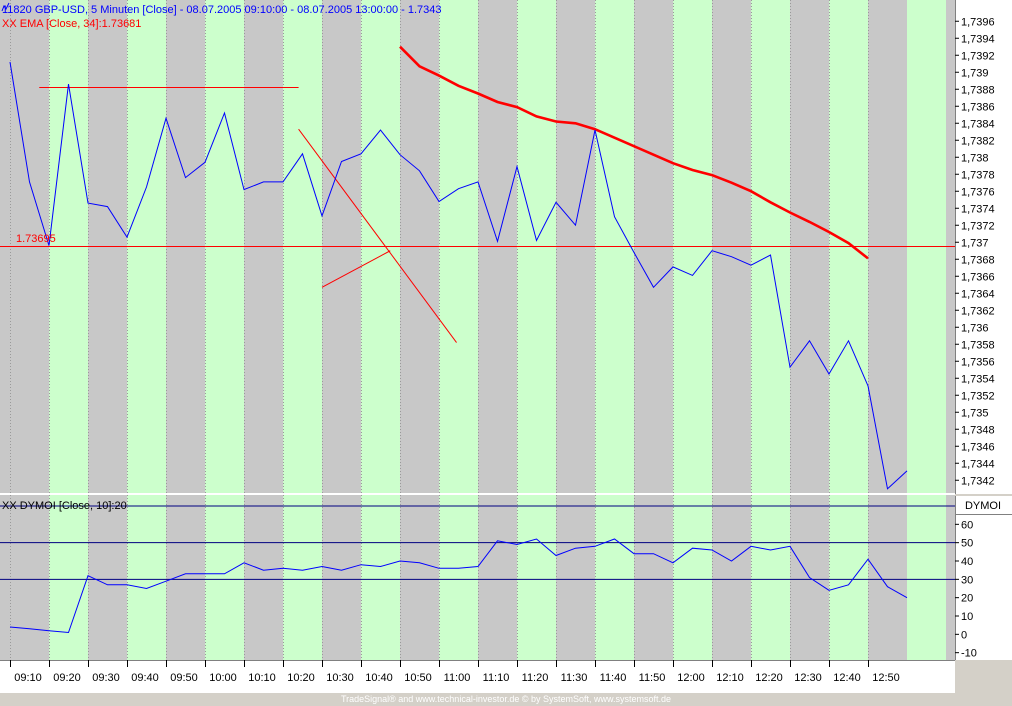  Describe the element at coordinates (967, 599) in the screenshot. I see `dymoi-tick-label: 20` at that location.